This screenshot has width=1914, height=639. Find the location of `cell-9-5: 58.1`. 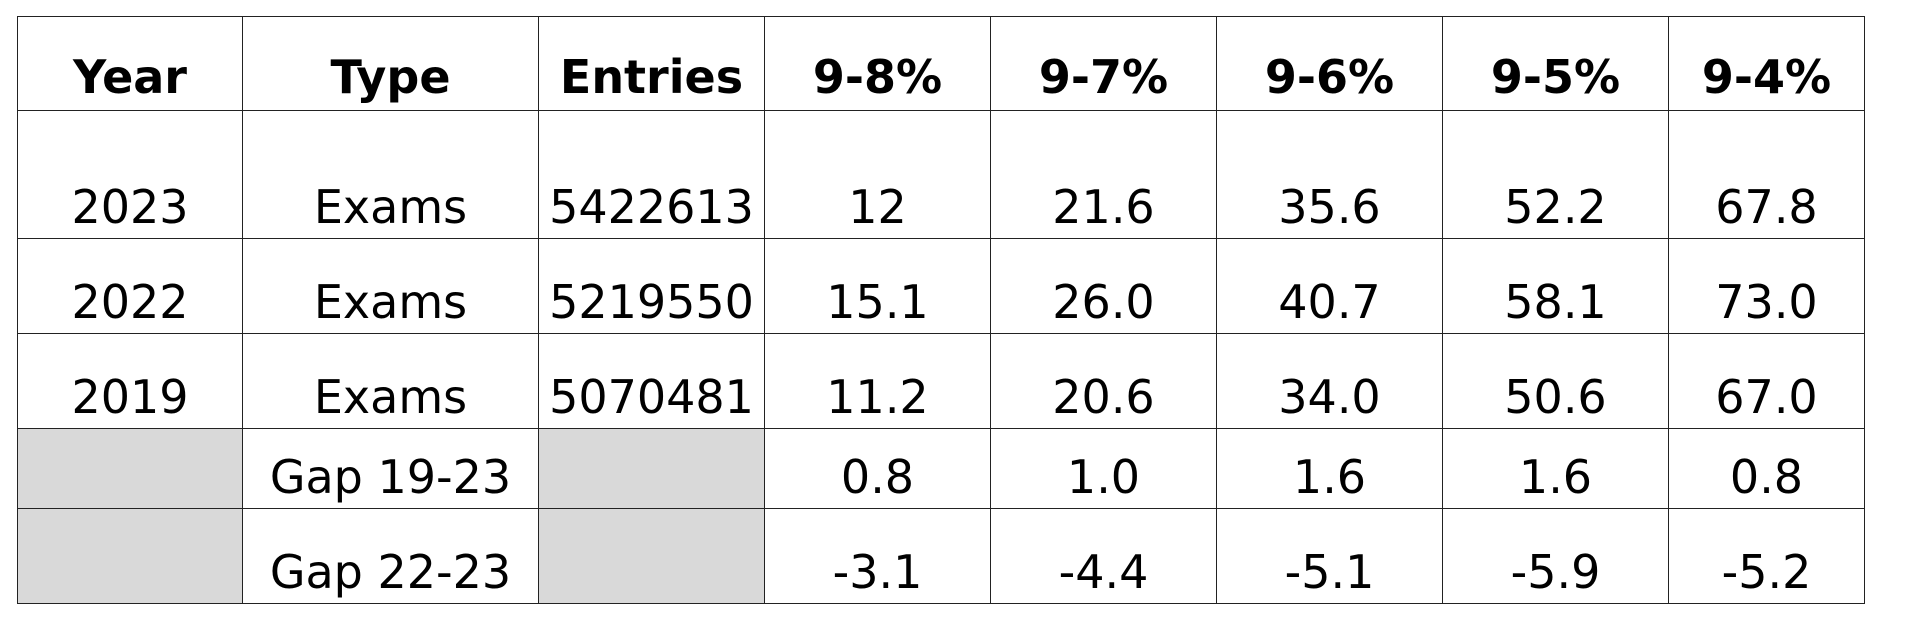

cell-9-5: 58.1 is located at coordinates (1555, 286).